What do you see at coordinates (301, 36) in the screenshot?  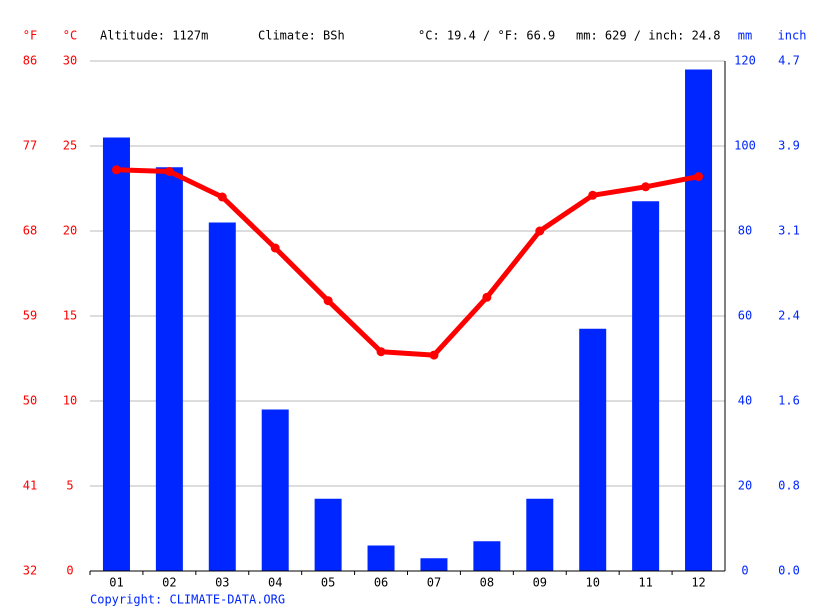 I see `header-climate: Climate: BSh` at bounding box center [301, 36].